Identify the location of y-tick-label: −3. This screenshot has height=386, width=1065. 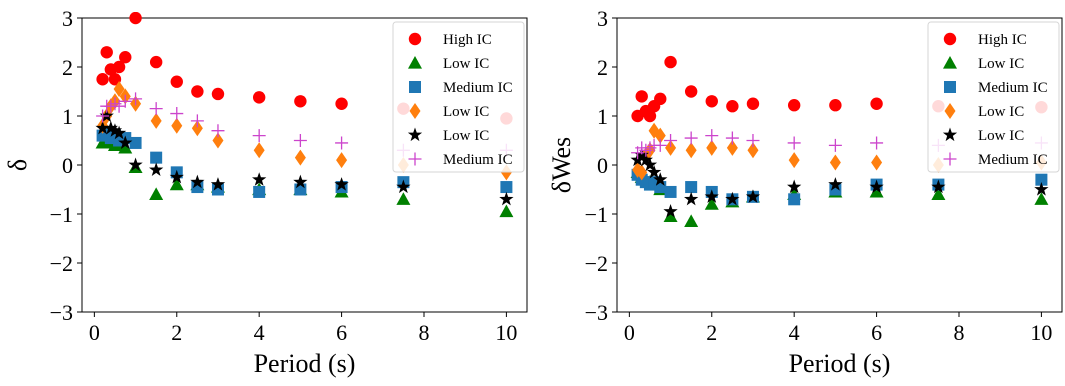
(61, 312).